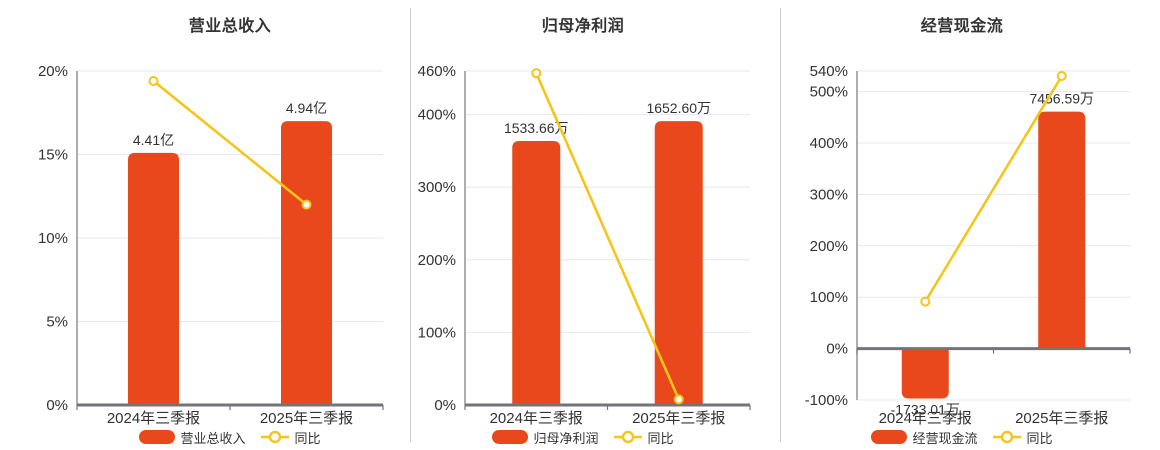 Image resolution: width=1160 pixels, height=450 pixels. I want to click on legend-bar-series-label: 归母净利润, so click(566, 438).